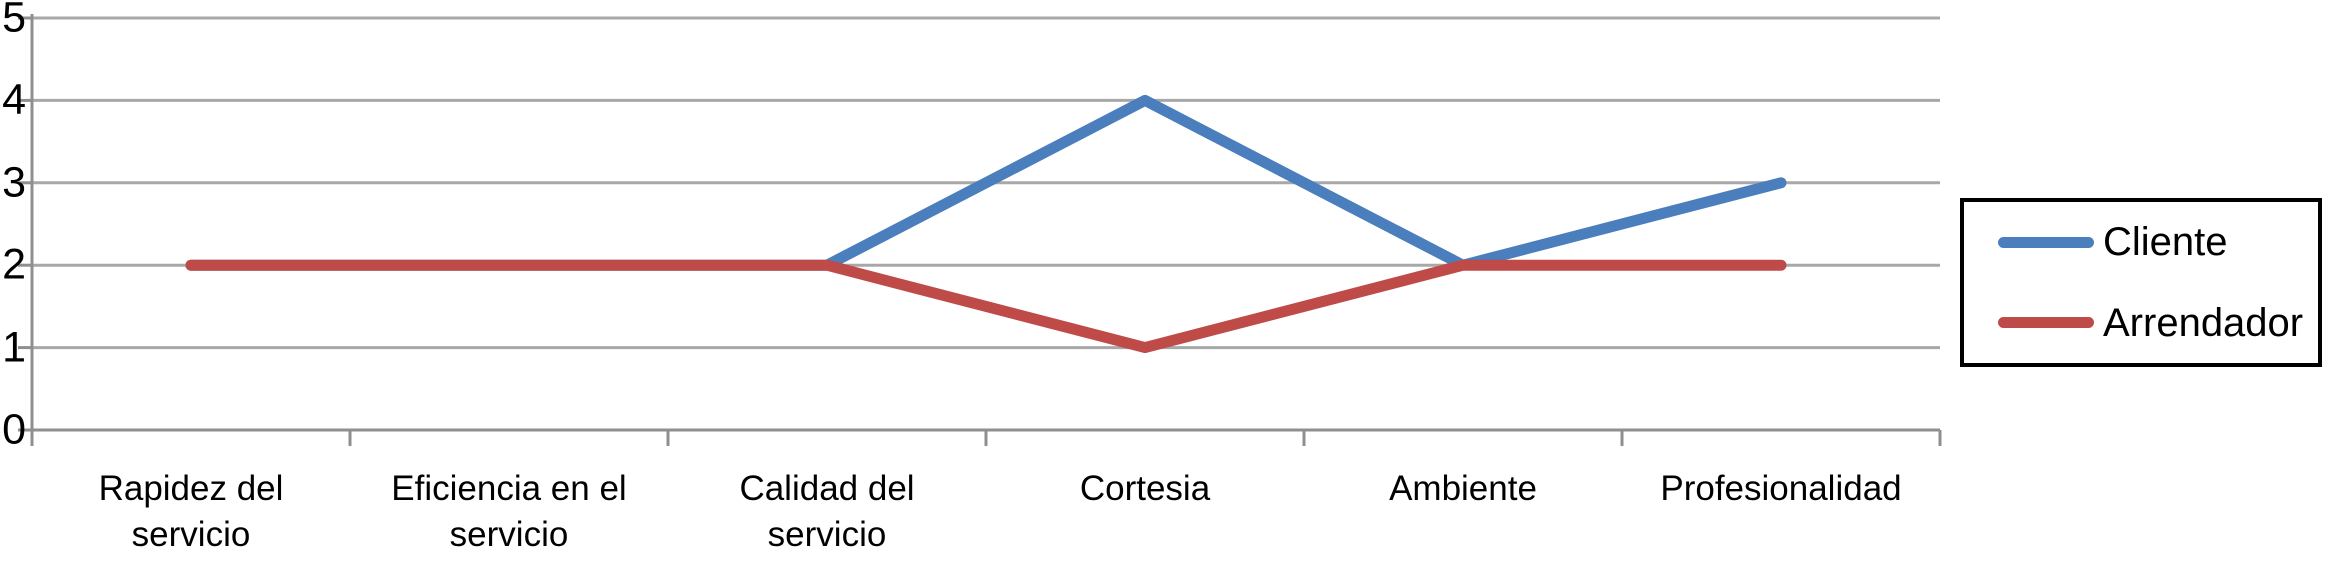  I want to click on legend: Cliente Arrendador, so click(2141, 282).